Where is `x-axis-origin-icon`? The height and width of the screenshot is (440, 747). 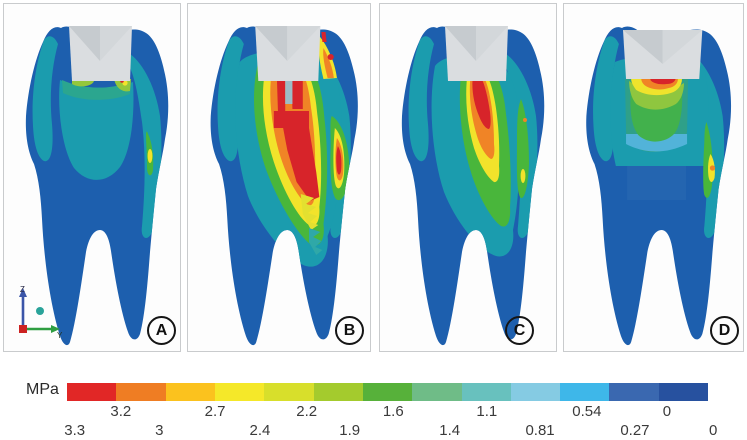
x-axis-origin-icon is located at coordinates (23, 329).